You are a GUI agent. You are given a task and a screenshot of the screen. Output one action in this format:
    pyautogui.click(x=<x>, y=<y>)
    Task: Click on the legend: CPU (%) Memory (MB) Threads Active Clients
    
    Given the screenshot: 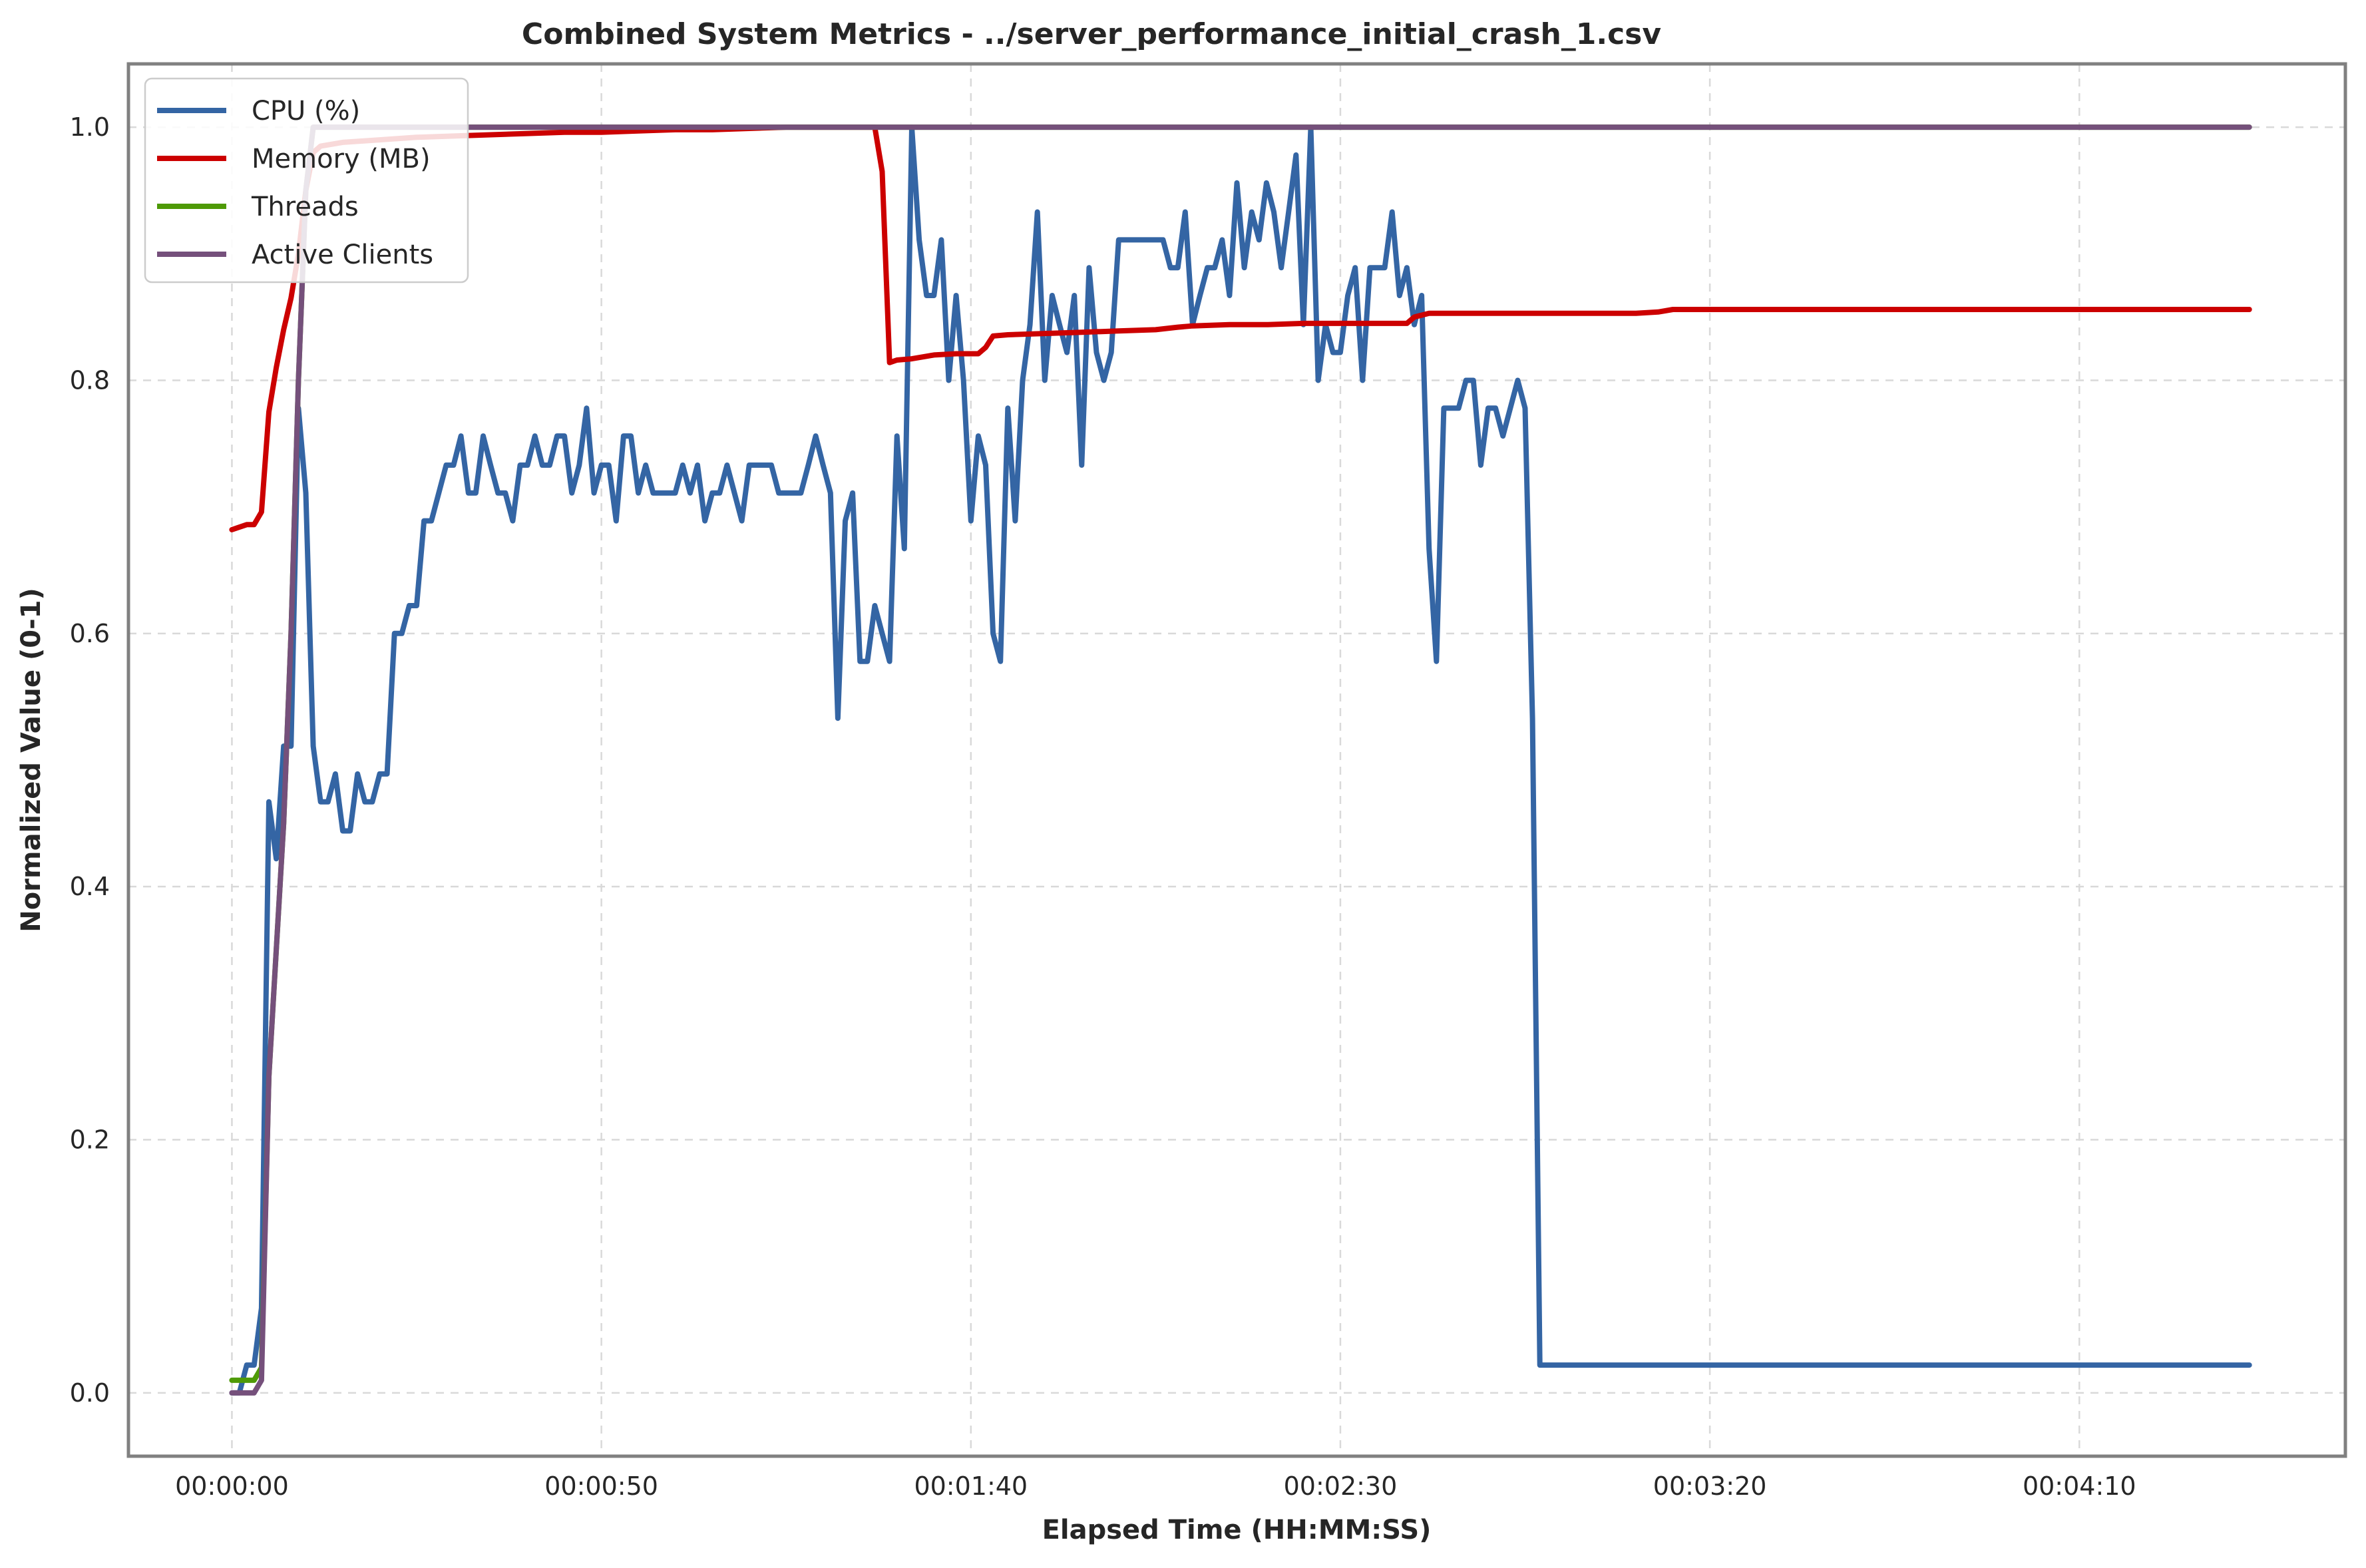 What is the action you would take?
    pyautogui.click(x=306, y=180)
    